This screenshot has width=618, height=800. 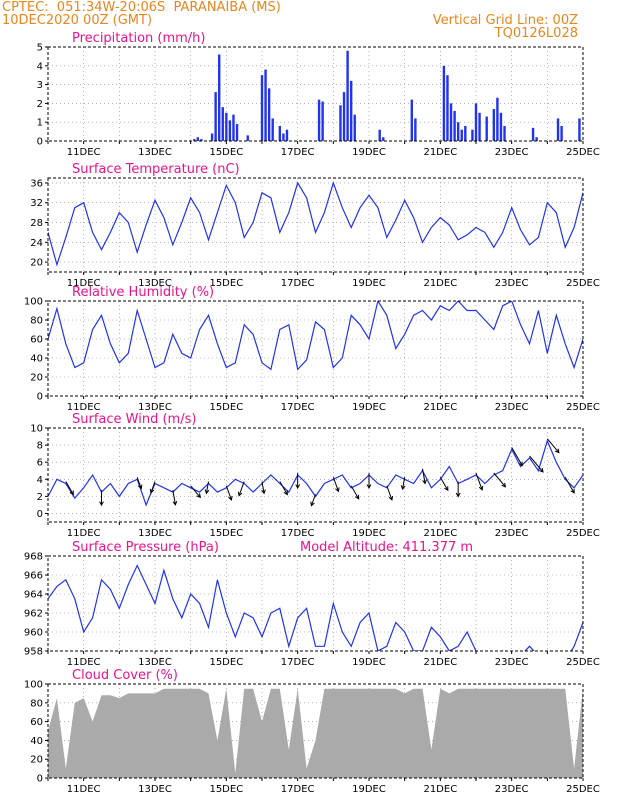 What do you see at coordinates (583, 152) in the screenshot?
I see `xtick-label-0-7: 25DEC` at bounding box center [583, 152].